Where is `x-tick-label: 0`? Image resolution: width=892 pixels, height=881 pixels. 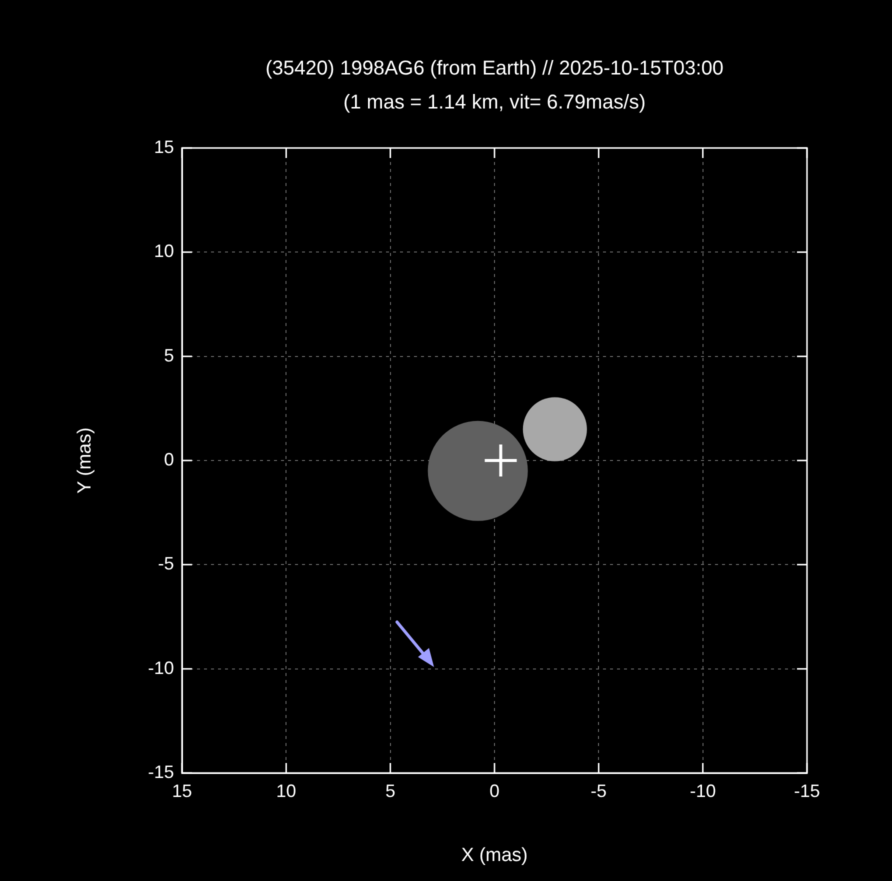
x-tick-label: 0 is located at coordinates (494, 790).